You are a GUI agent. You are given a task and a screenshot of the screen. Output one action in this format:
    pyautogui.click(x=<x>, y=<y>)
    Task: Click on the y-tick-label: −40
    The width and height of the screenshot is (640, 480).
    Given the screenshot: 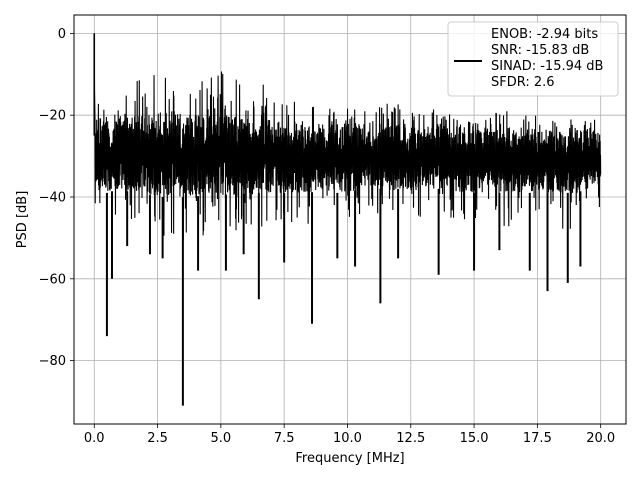 What is the action you would take?
    pyautogui.click(x=52, y=198)
    